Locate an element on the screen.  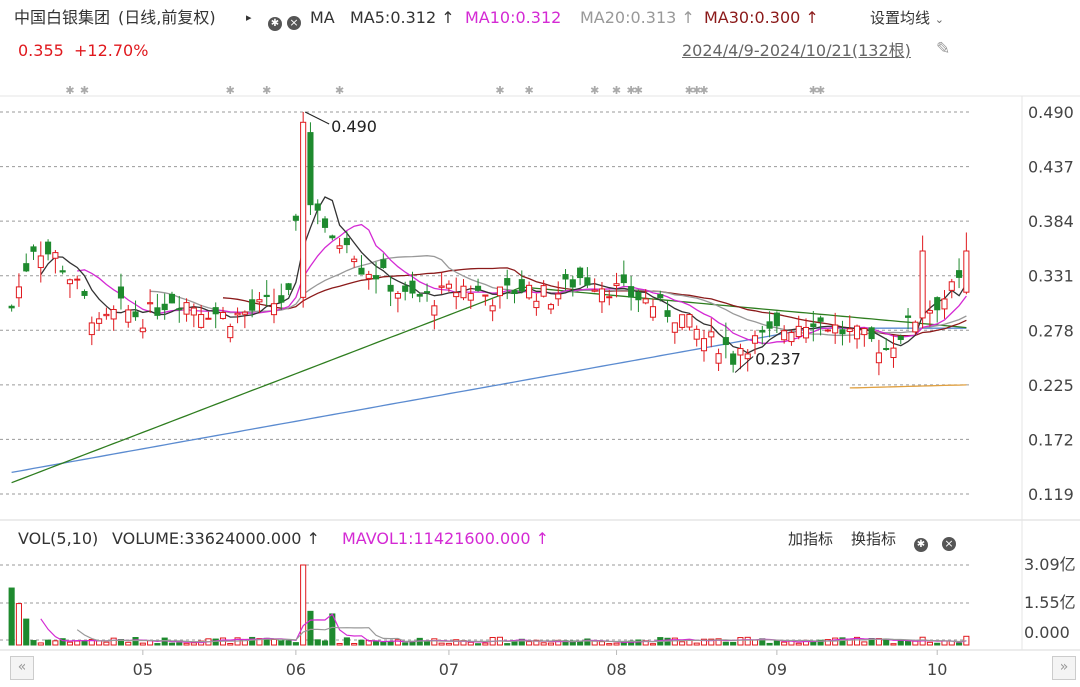
annotation-arrow is located at coordinates (317, 118).